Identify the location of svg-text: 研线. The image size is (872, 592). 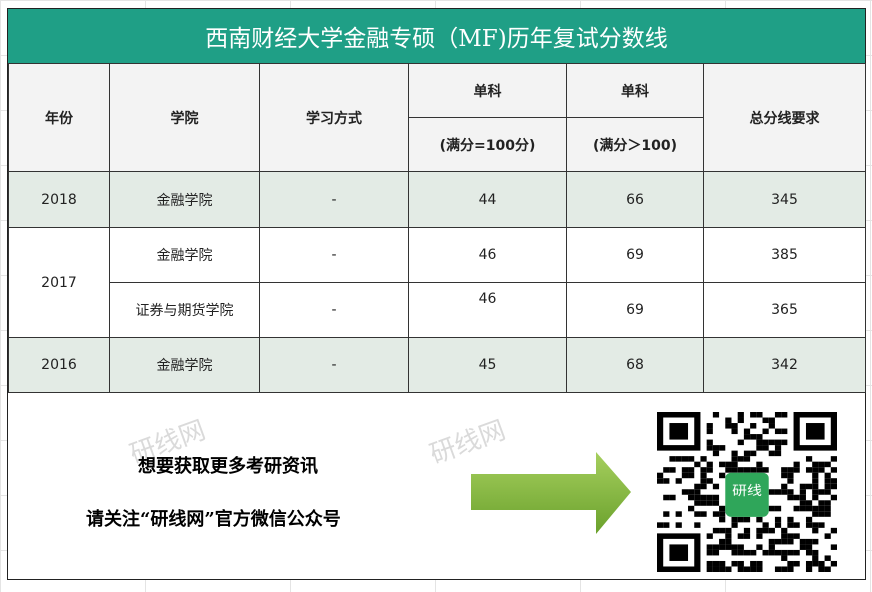
(747, 490).